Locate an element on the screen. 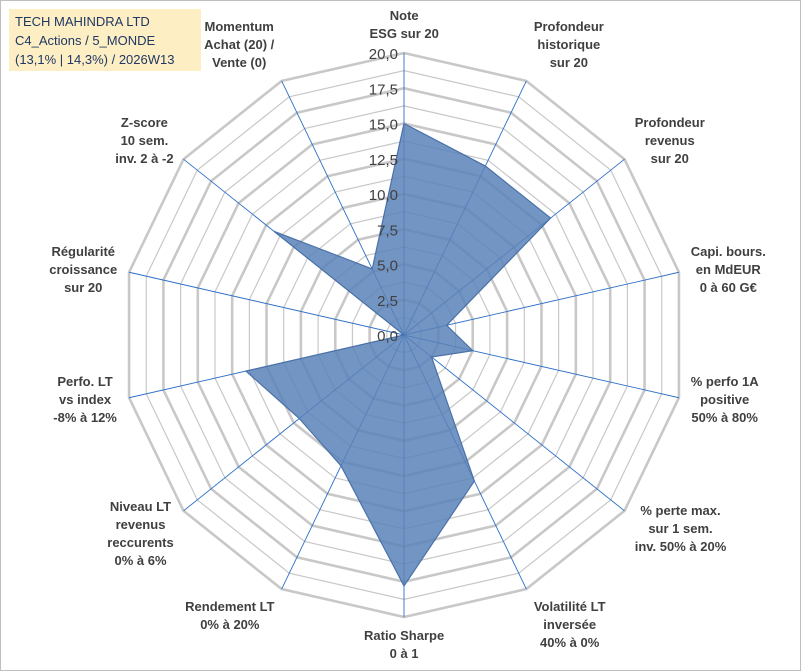 The height and width of the screenshot is (671, 801). axis-label-line: Capi. bours. is located at coordinates (728, 252).